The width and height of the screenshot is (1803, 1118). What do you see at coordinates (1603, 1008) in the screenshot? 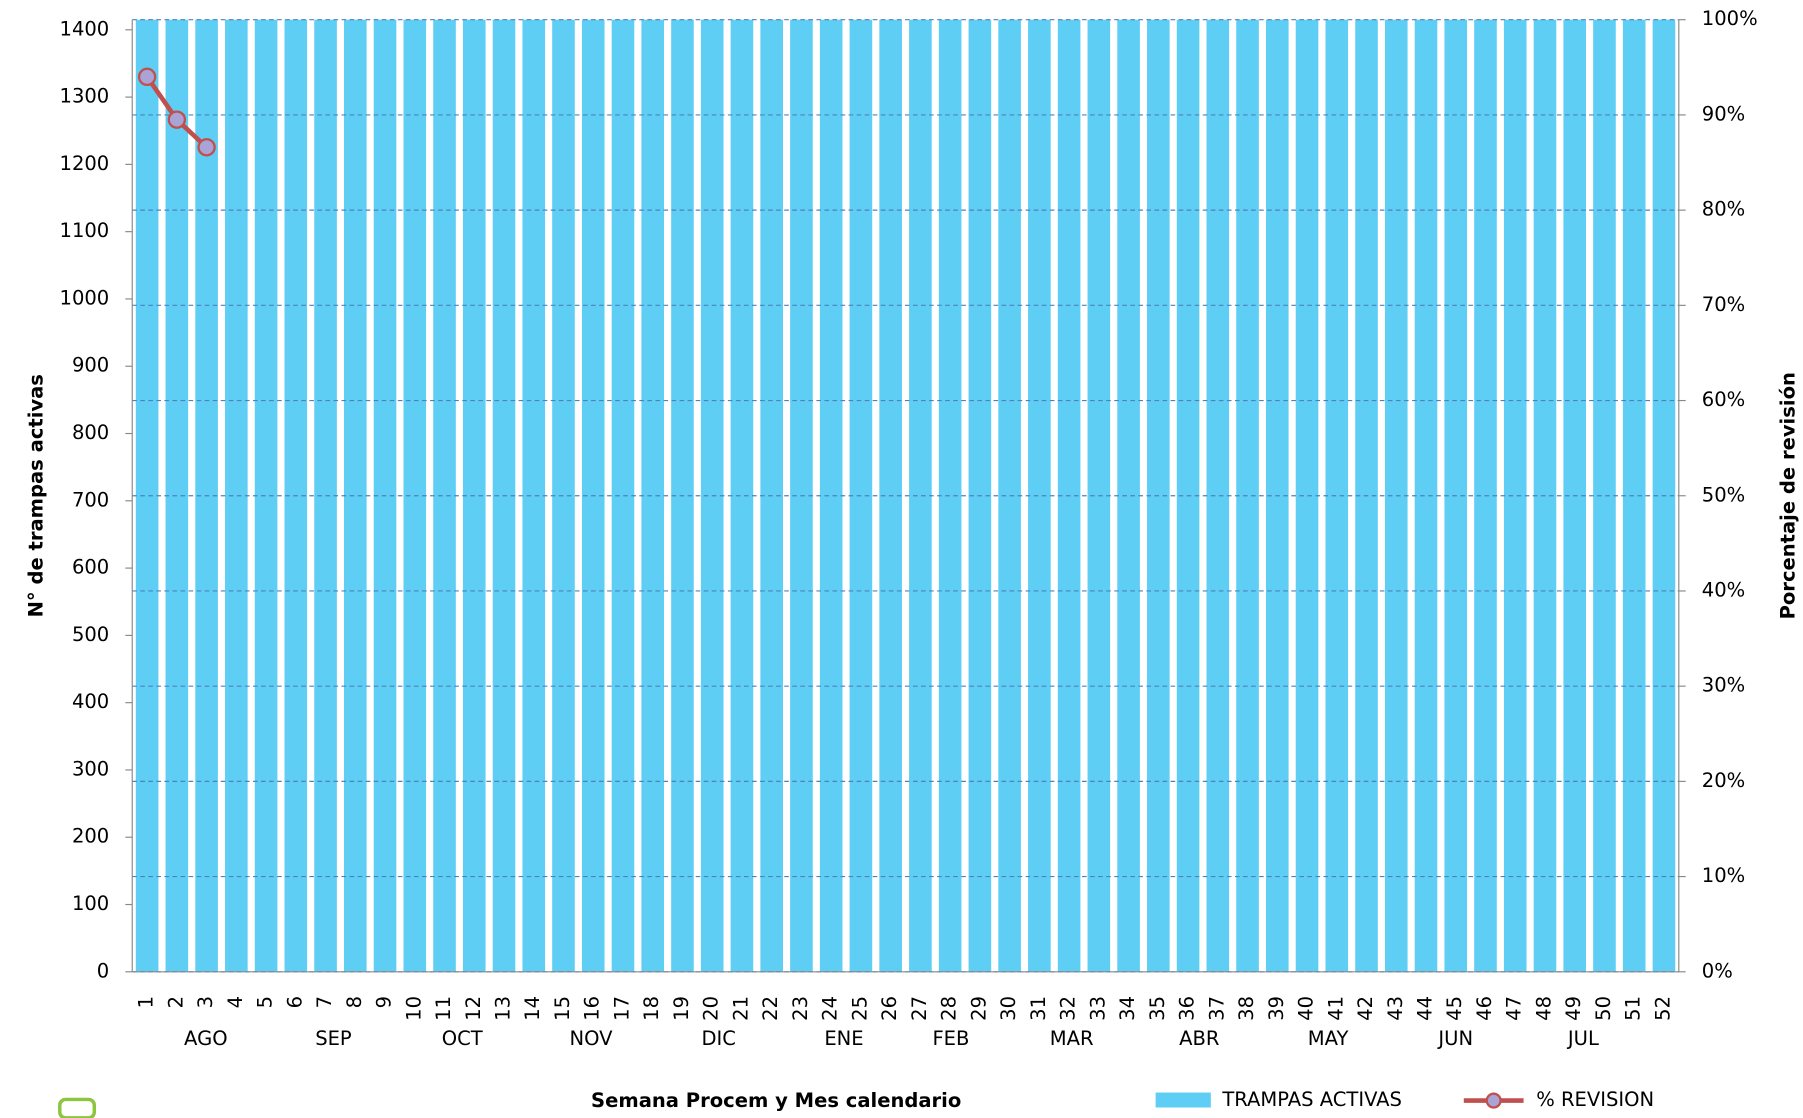
I see `x-tick-label: 50` at bounding box center [1603, 1008].